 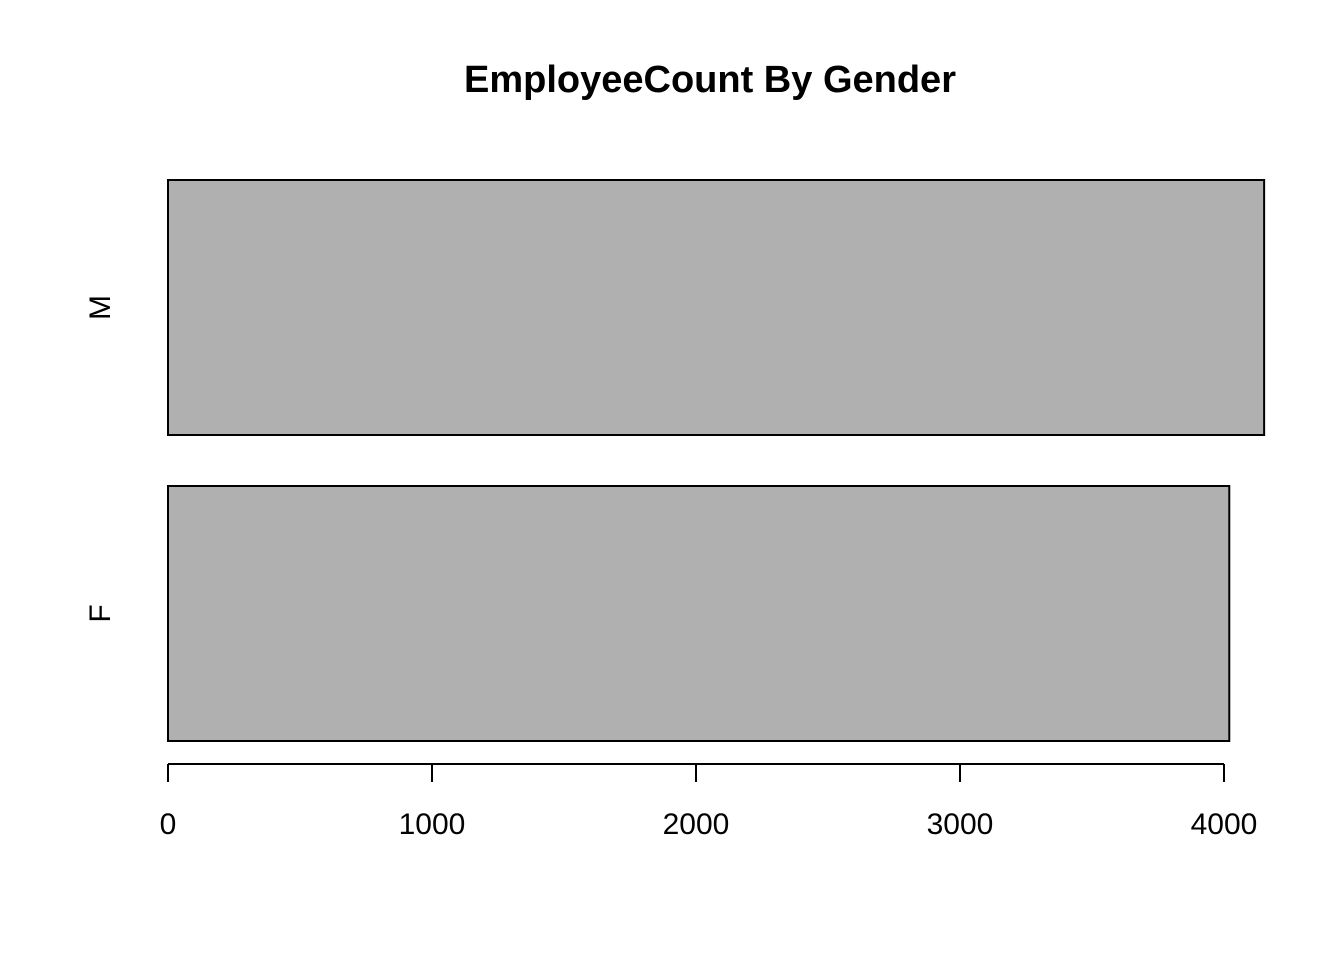 I want to click on x-tick-label: 3000, so click(x=960, y=824).